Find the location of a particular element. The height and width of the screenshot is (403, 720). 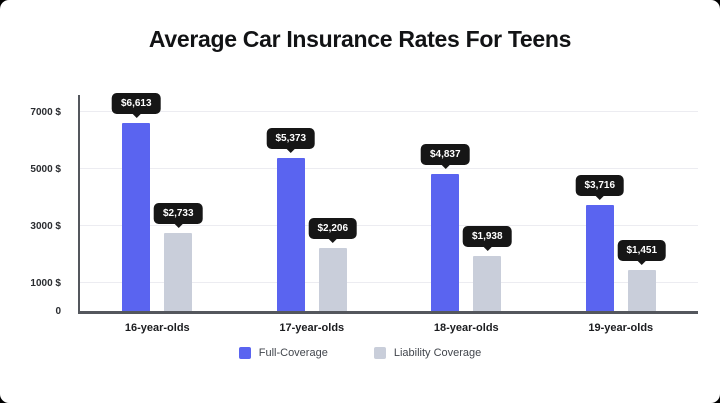

legend-label: Full-Coverage is located at coordinates (293, 353).